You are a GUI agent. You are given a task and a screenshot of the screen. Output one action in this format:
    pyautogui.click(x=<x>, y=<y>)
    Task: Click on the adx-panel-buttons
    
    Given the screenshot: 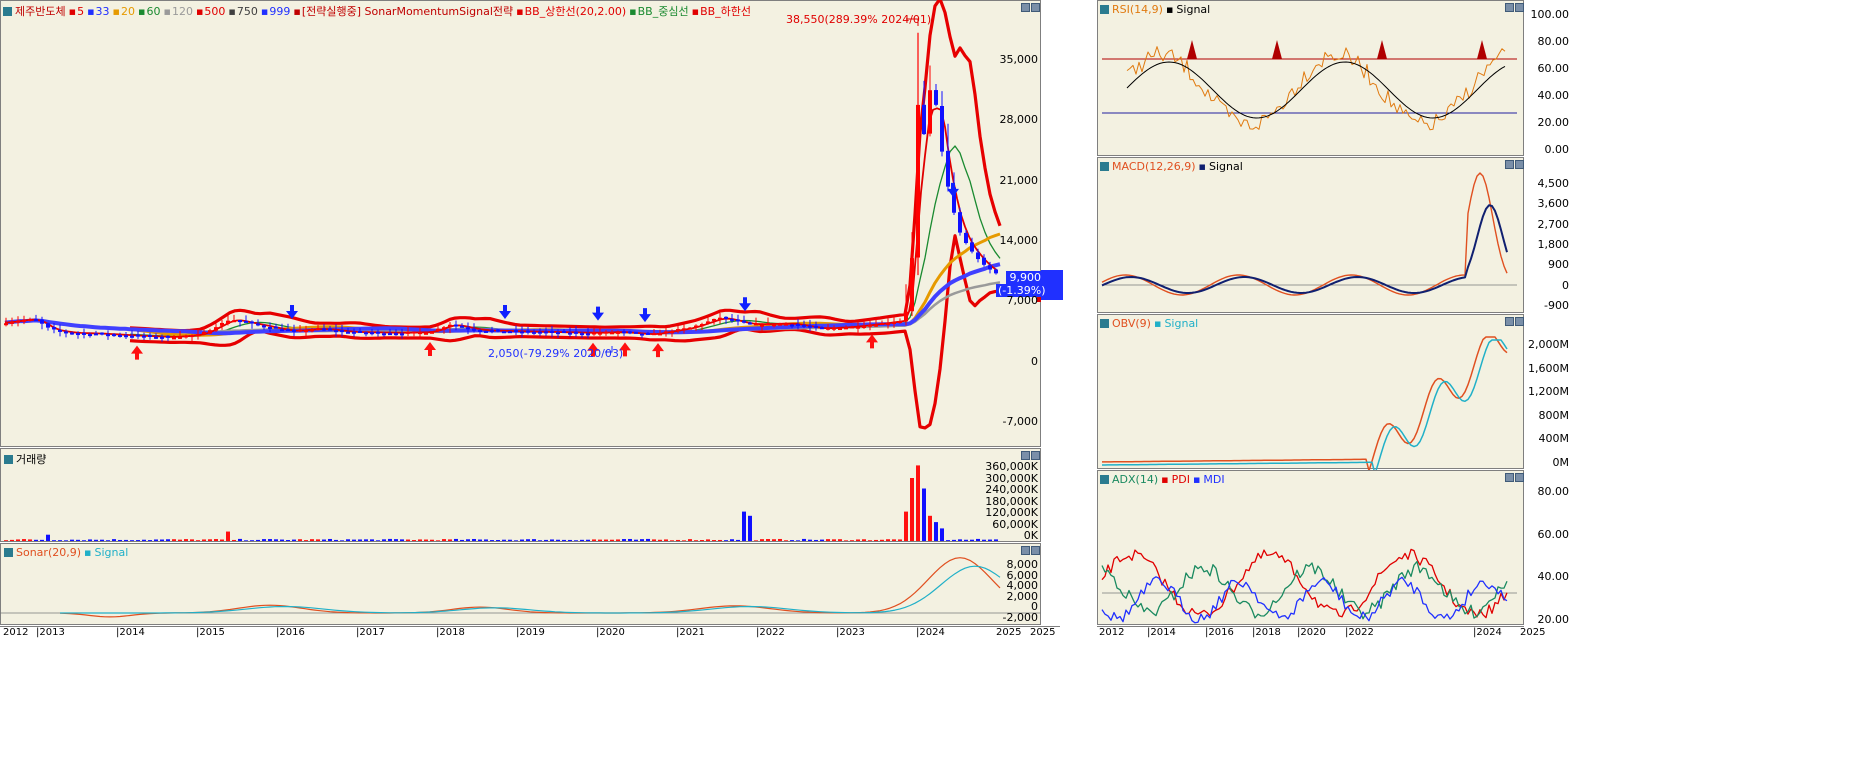 What is the action you would take?
    pyautogui.click(x=1514, y=478)
    